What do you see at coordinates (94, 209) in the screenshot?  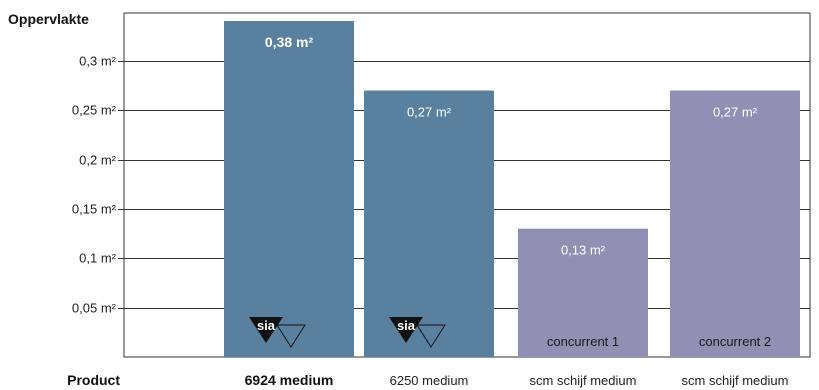 I see `y-tick-label: 0,15 m²` at bounding box center [94, 209].